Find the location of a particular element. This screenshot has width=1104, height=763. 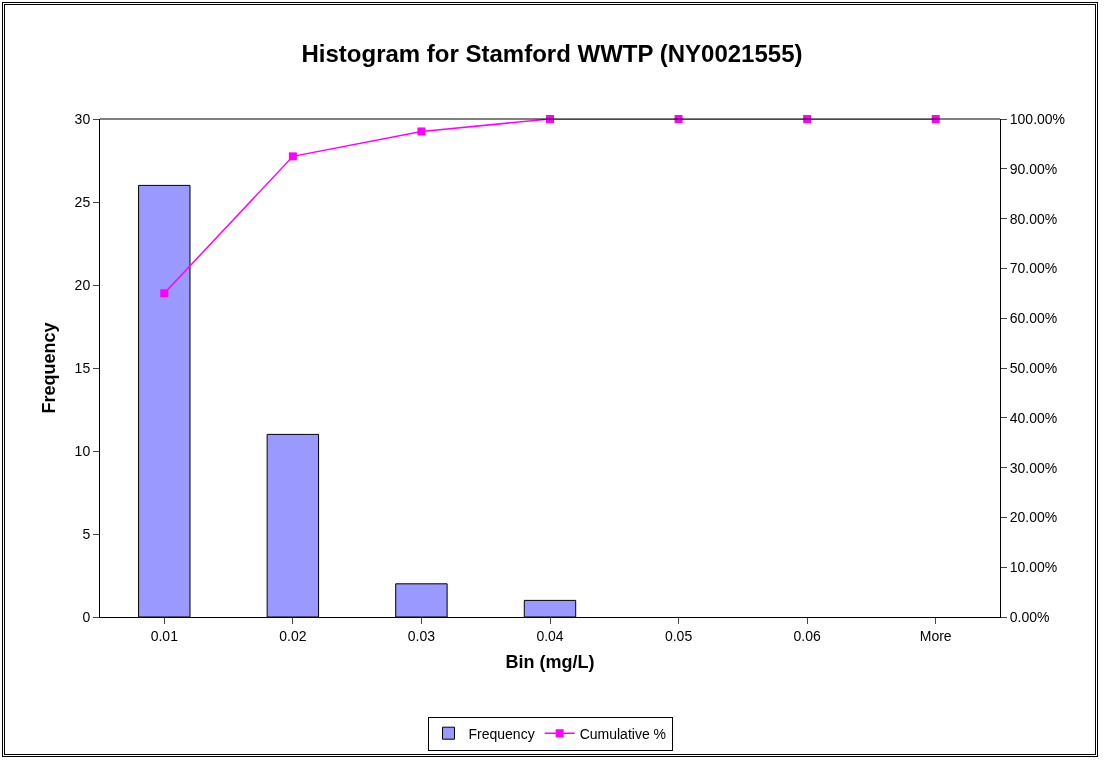

y2-tick-label: 90.00% is located at coordinates (1033, 168).